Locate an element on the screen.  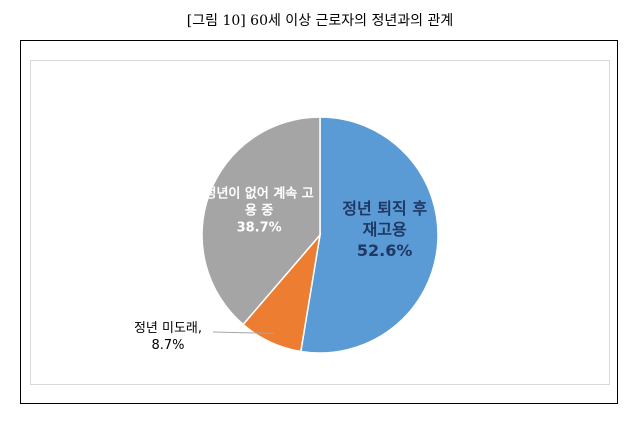
leader-line is located at coordinates (243, 332).